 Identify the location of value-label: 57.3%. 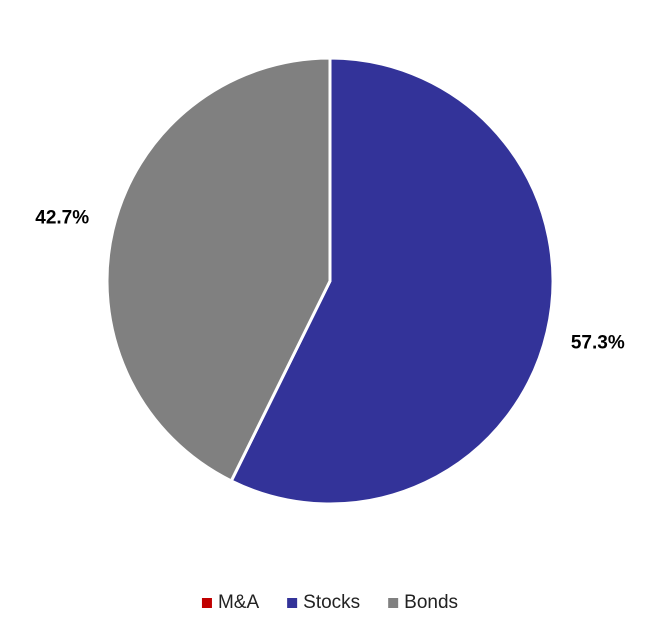
(598, 343).